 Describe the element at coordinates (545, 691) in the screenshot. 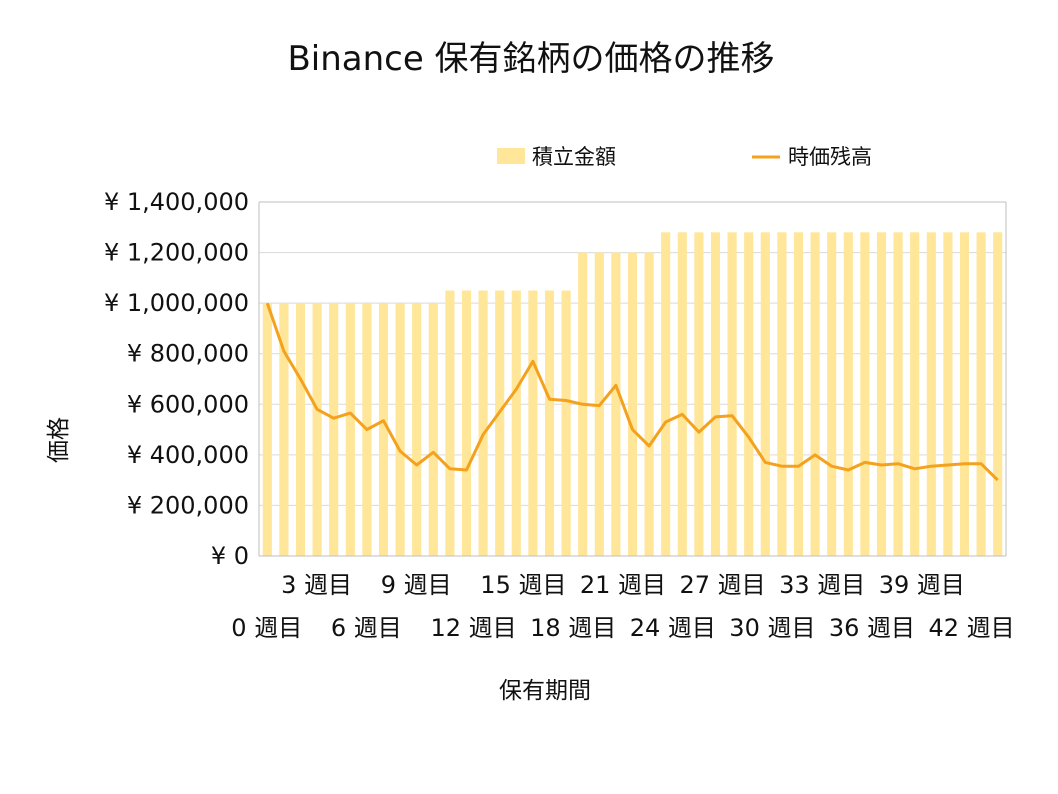

I see `x-axis-title: 保有期間` at that location.